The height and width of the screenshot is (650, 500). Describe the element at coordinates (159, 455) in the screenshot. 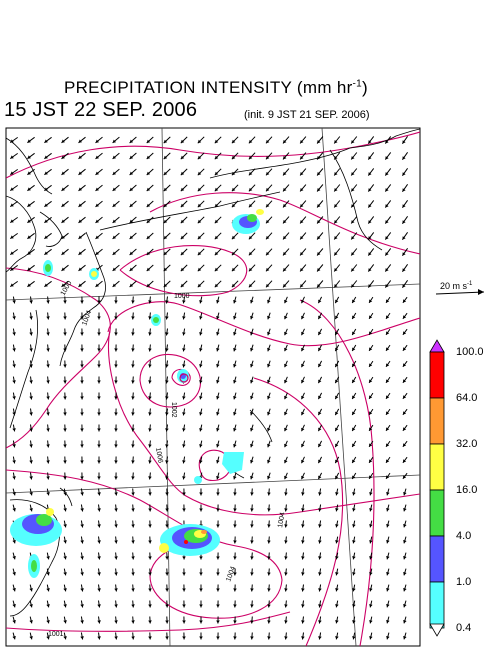

I see `isobar-label: 1006` at that location.